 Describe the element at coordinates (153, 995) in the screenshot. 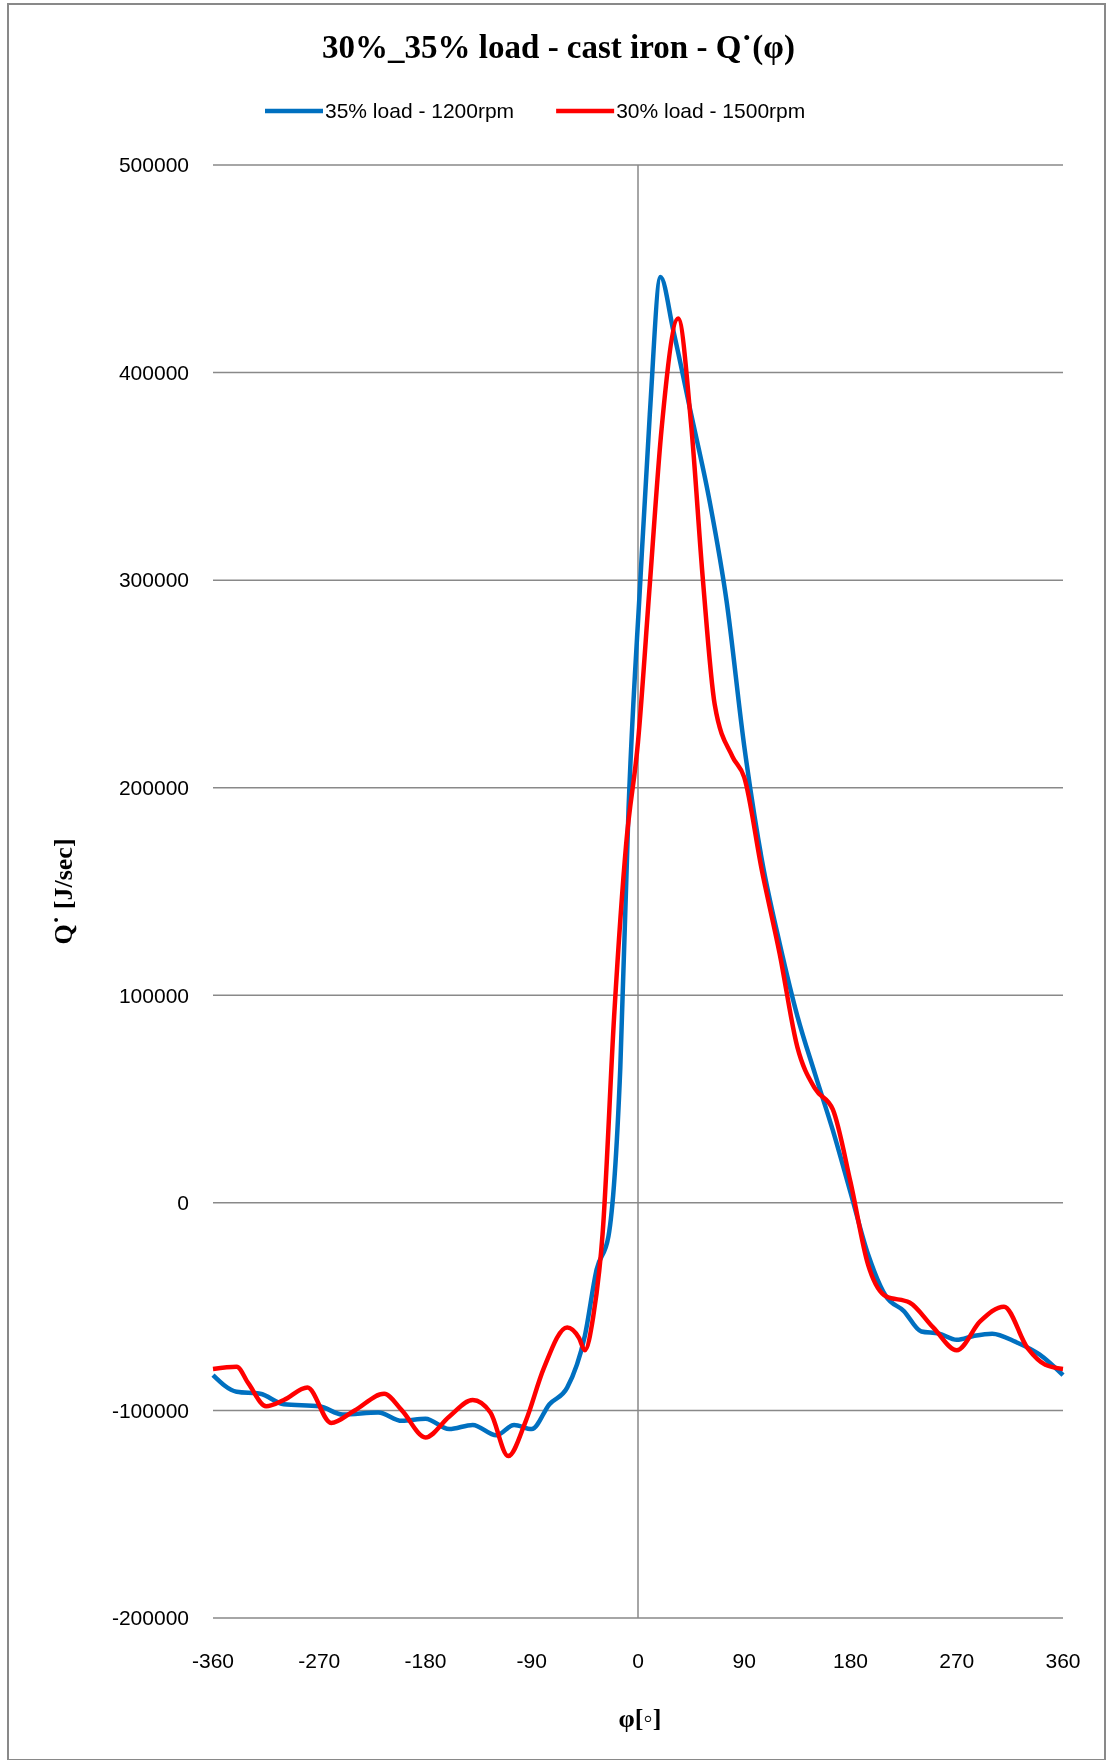

I see `y-tick-label: 100000` at that location.